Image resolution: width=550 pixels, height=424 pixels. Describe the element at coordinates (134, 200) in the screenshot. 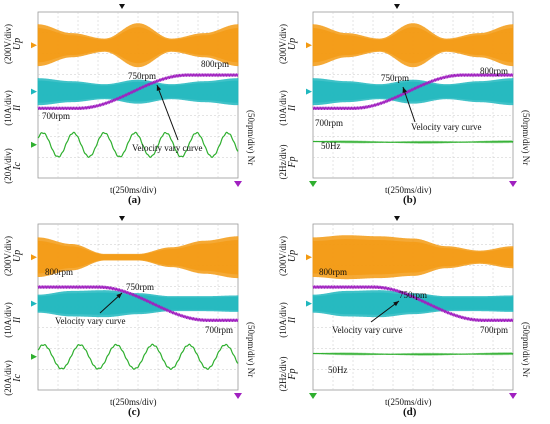

I see `subfigure-label: (a)` at that location.